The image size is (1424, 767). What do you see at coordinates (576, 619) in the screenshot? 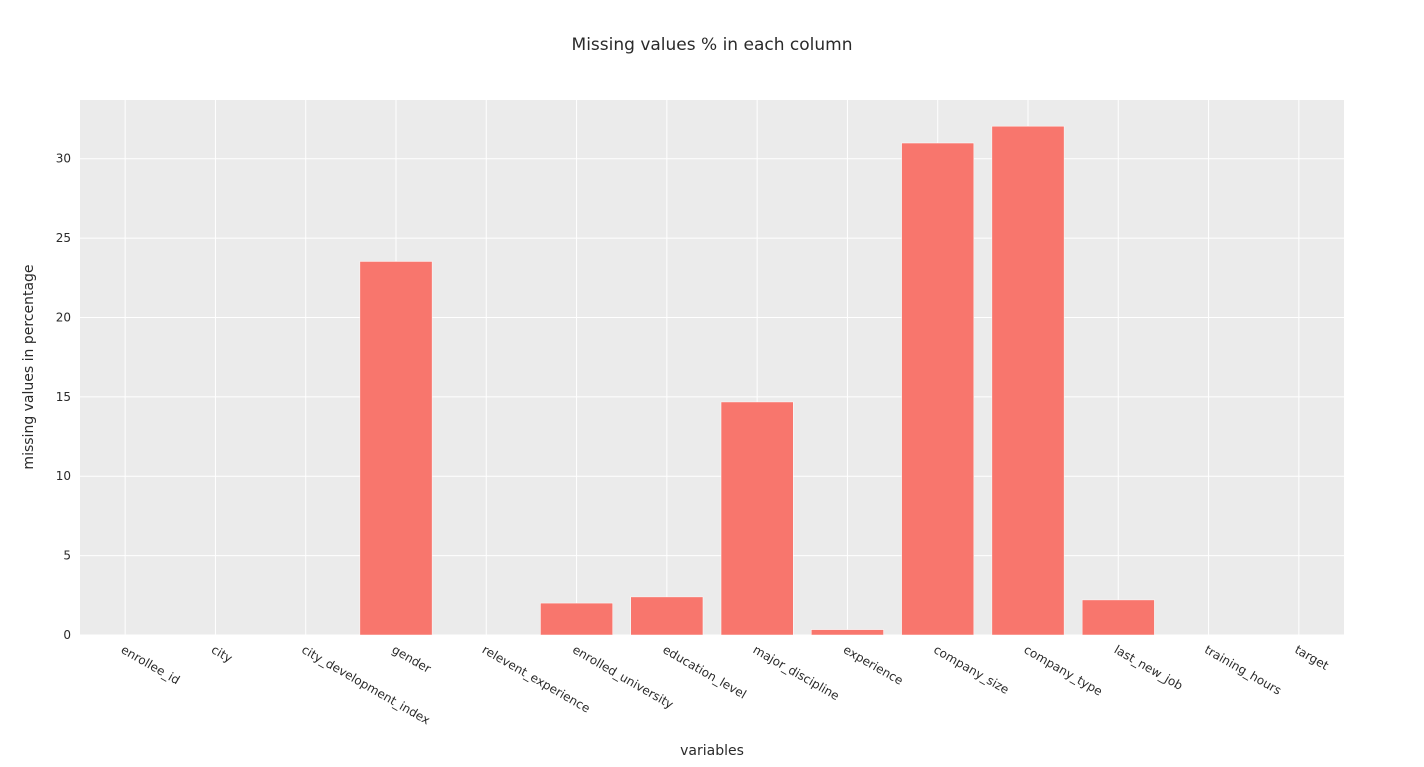
I see `bar-enrolled-university` at bounding box center [576, 619].